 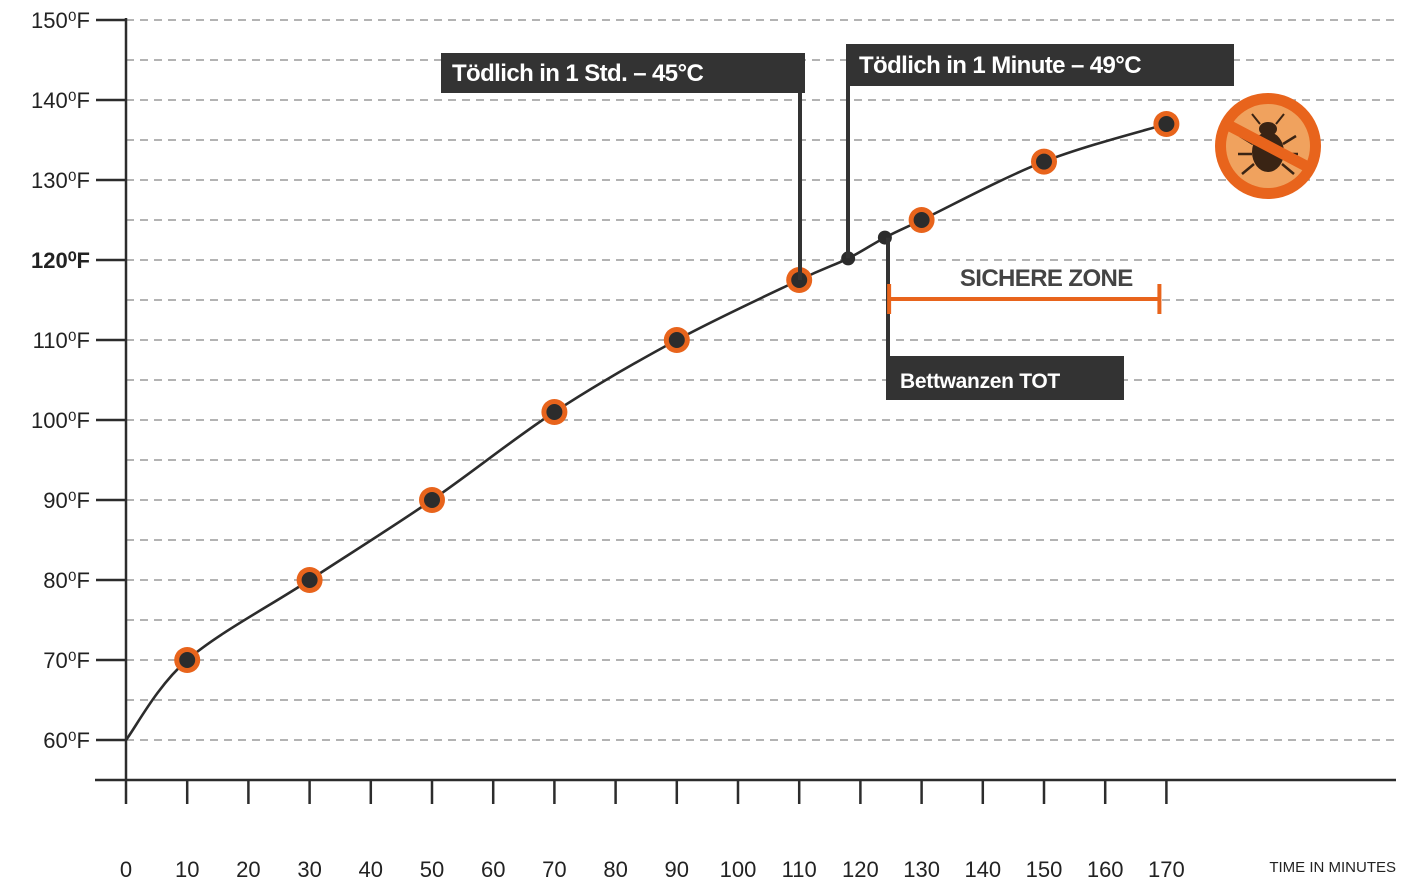 I want to click on y-tick-label: 90⁰F, so click(x=66, y=500).